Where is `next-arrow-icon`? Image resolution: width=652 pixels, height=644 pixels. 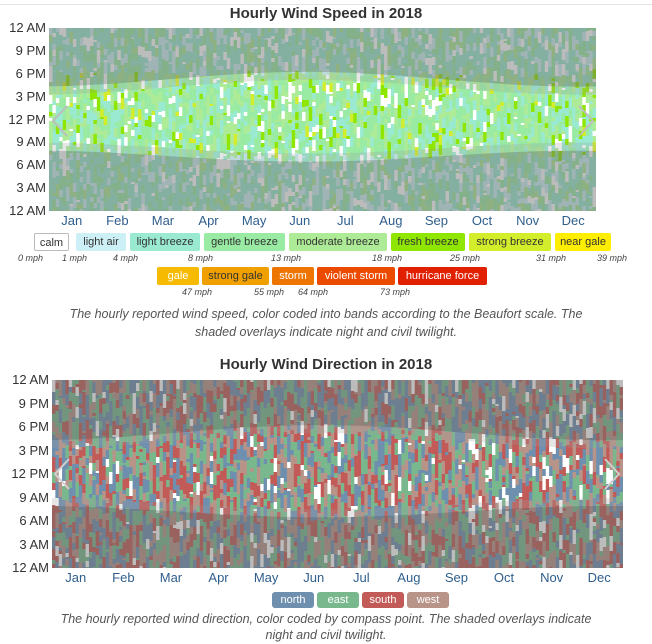 next-arrow-icon is located at coordinates (586, 121).